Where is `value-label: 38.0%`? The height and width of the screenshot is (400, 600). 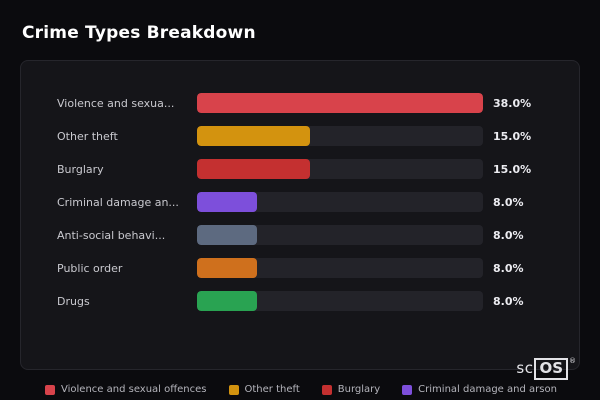
value-label: 38.0% is located at coordinates (512, 103).